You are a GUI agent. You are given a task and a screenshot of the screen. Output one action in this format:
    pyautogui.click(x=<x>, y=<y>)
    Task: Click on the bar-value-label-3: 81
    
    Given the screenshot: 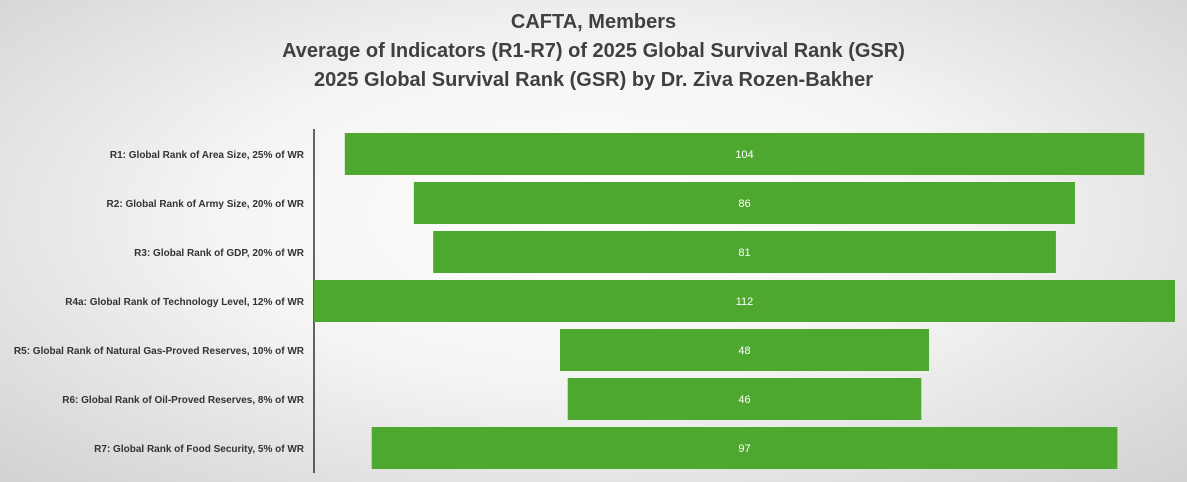 What is the action you would take?
    pyautogui.click(x=744, y=253)
    